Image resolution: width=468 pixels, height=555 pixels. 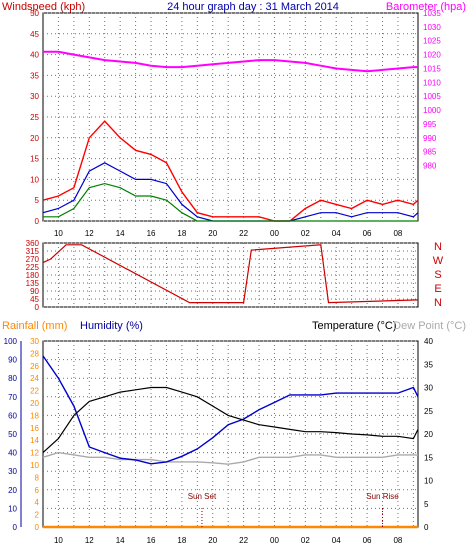 I want to click on barometer-tick-label: 985, so click(x=430, y=152).